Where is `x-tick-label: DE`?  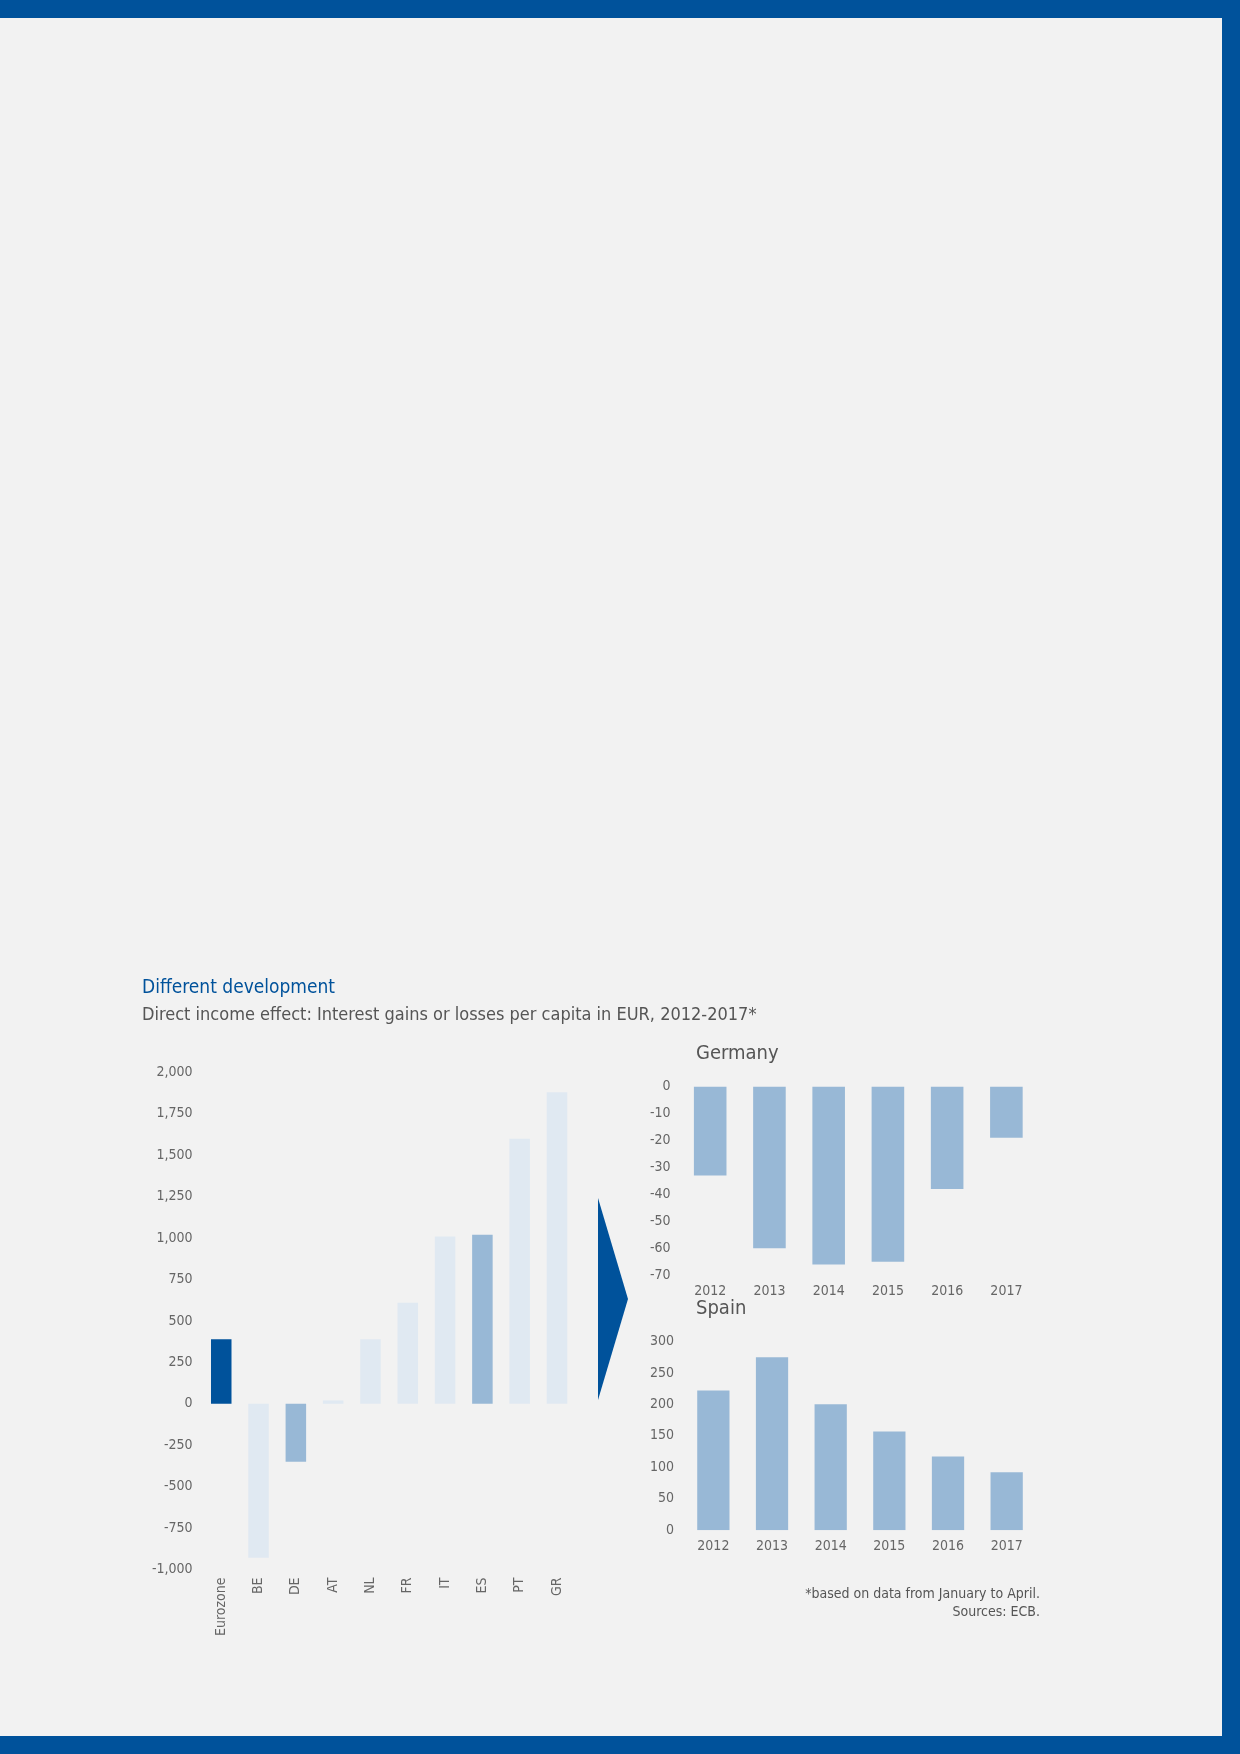 x-tick-label: DE is located at coordinates (294, 1586).